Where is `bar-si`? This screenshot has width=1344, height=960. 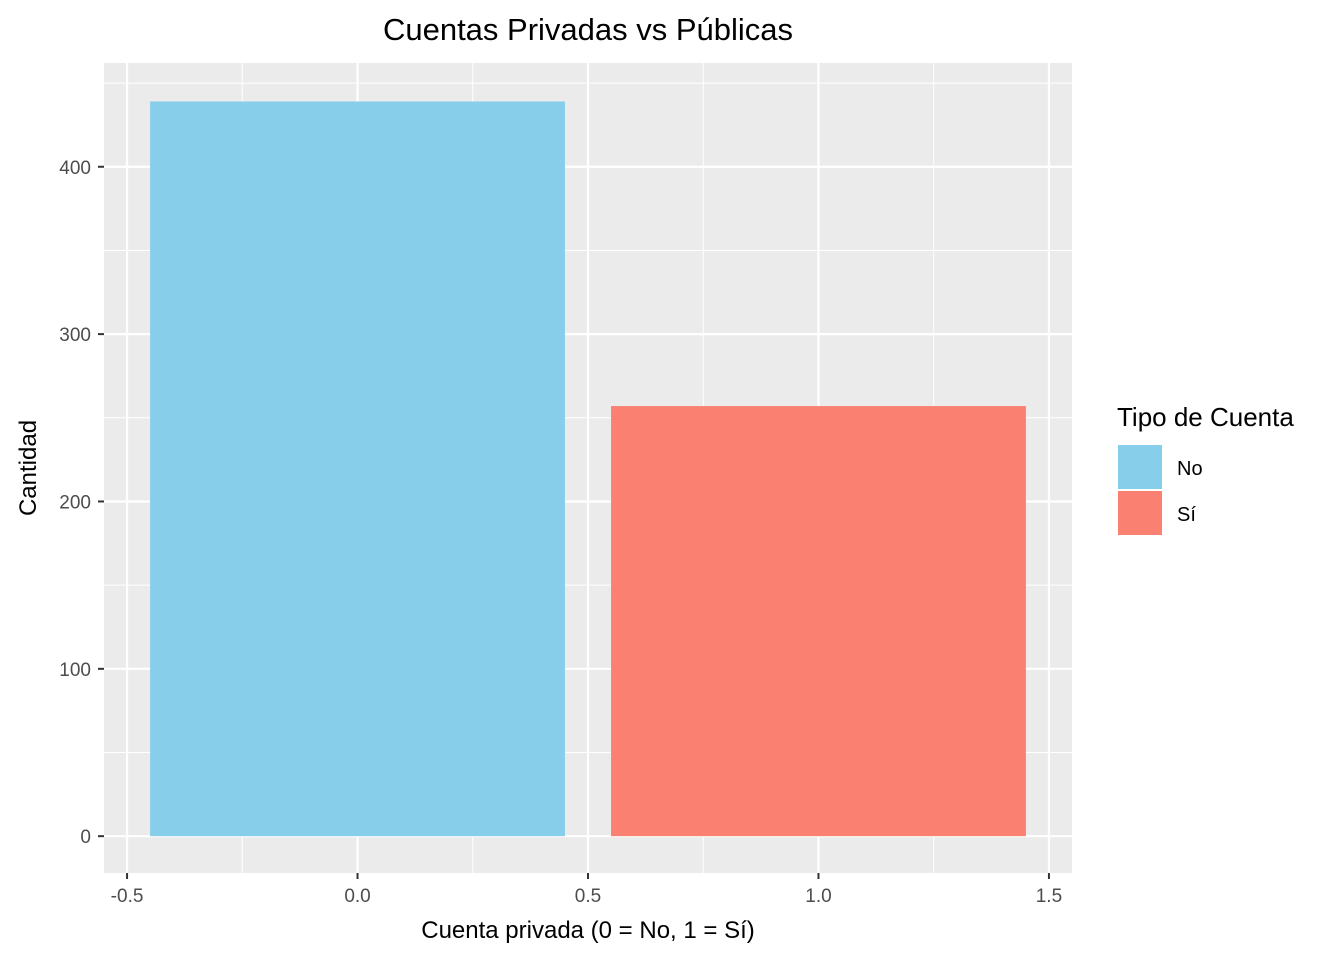 bar-si is located at coordinates (818, 621).